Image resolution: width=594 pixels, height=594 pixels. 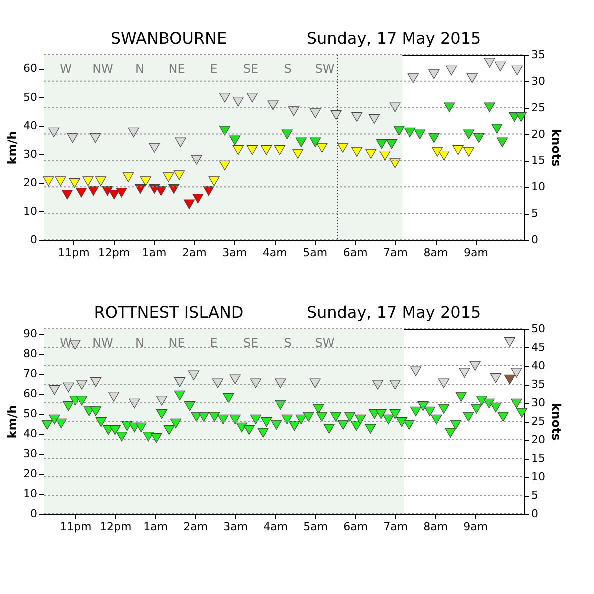 I want to click on annotation: NW, so click(x=103, y=343).